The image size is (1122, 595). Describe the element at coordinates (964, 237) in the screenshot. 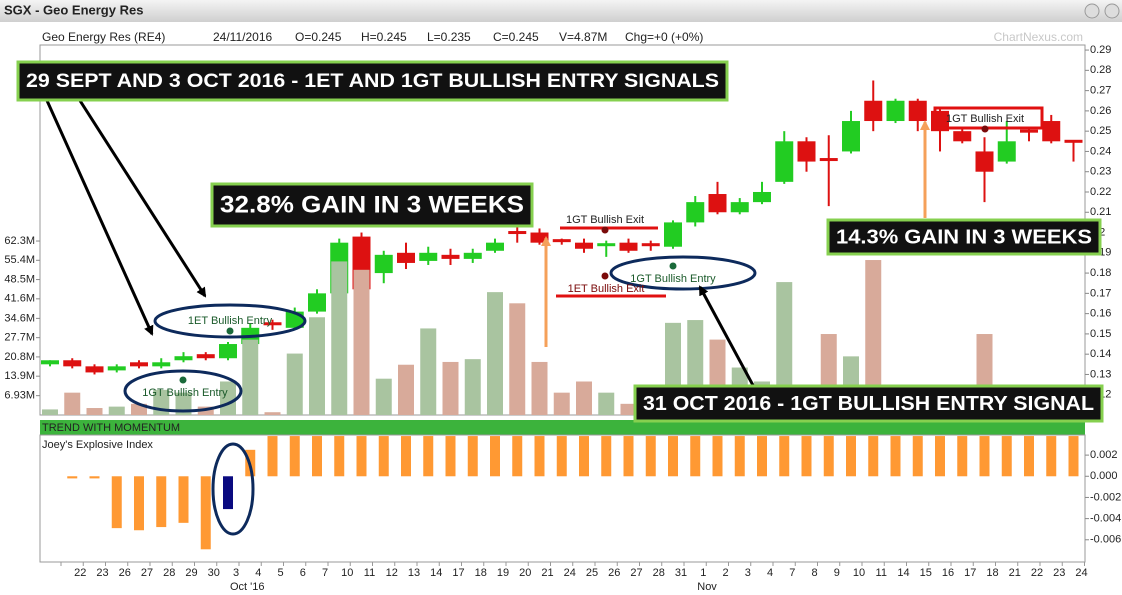

I see `headline: 14.3% GAIN IN 3 WEEKS` at that location.